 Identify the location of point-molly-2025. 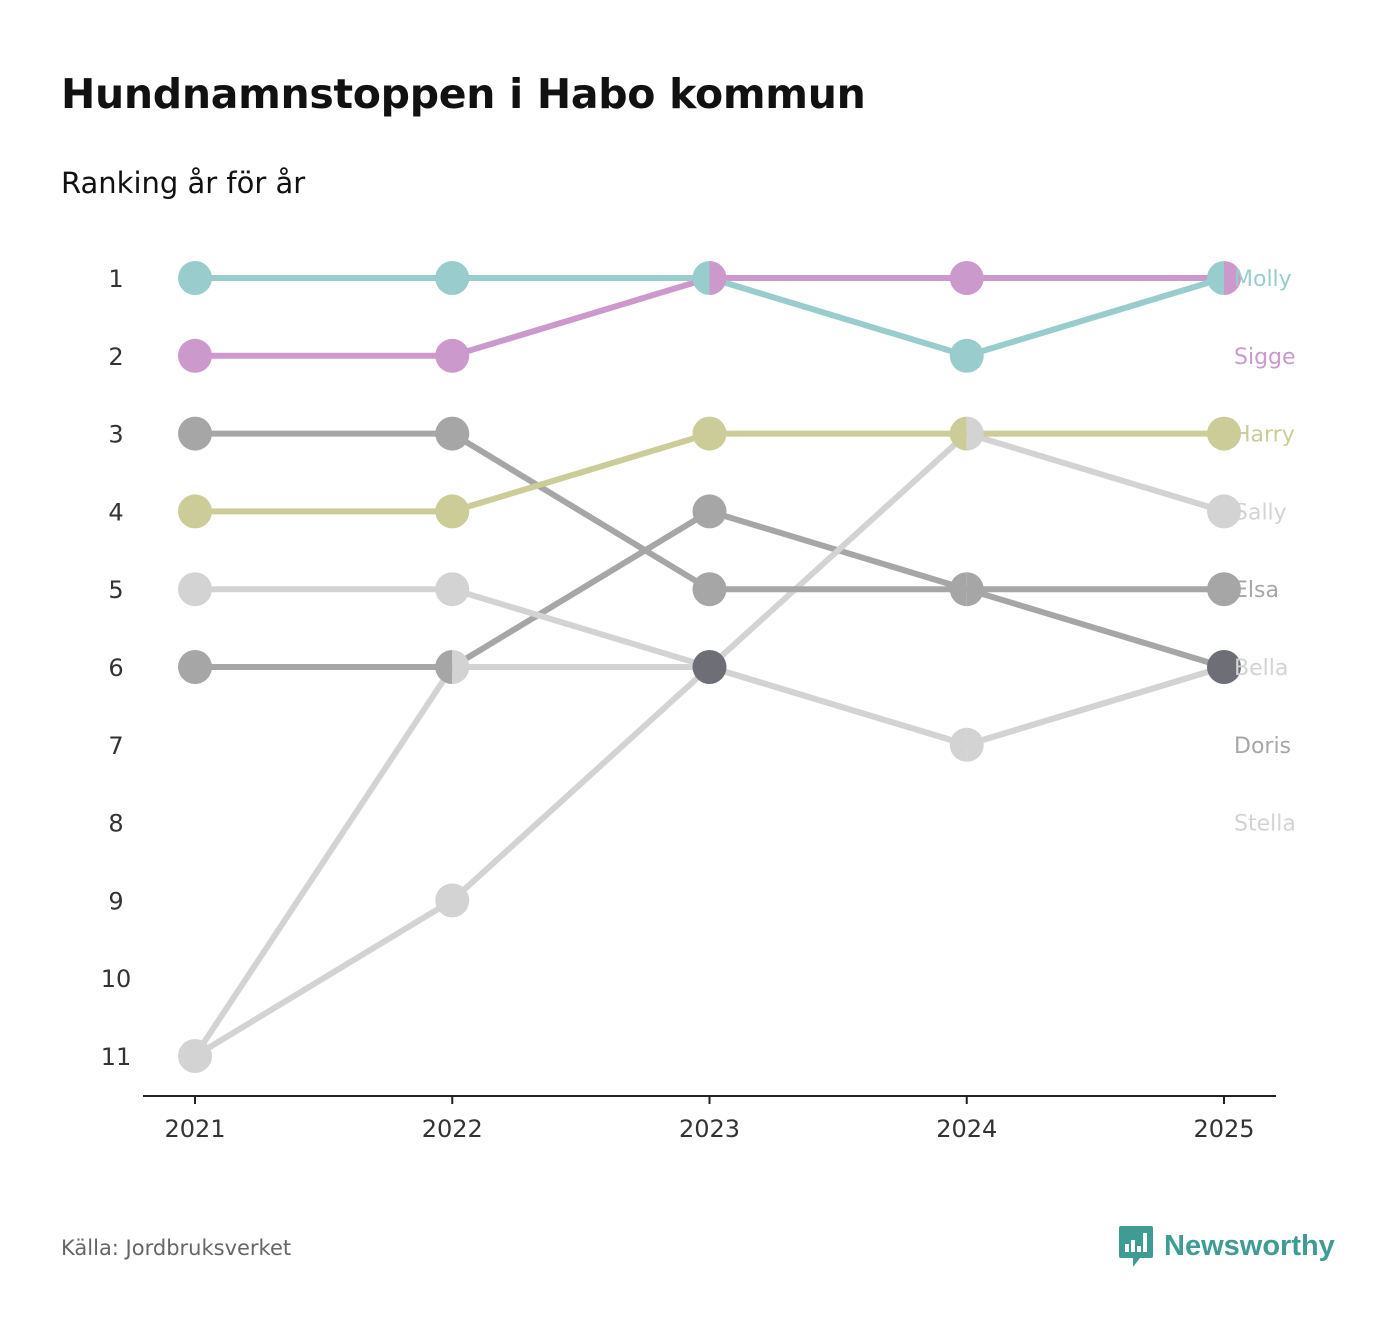
(1215, 278).